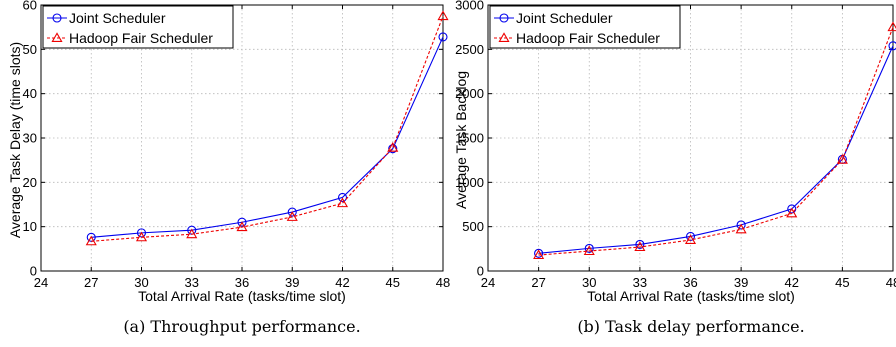 The height and width of the screenshot is (347, 896). Describe the element at coordinates (469, 138) in the screenshot. I see `y-tick-label: 1500` at that location.